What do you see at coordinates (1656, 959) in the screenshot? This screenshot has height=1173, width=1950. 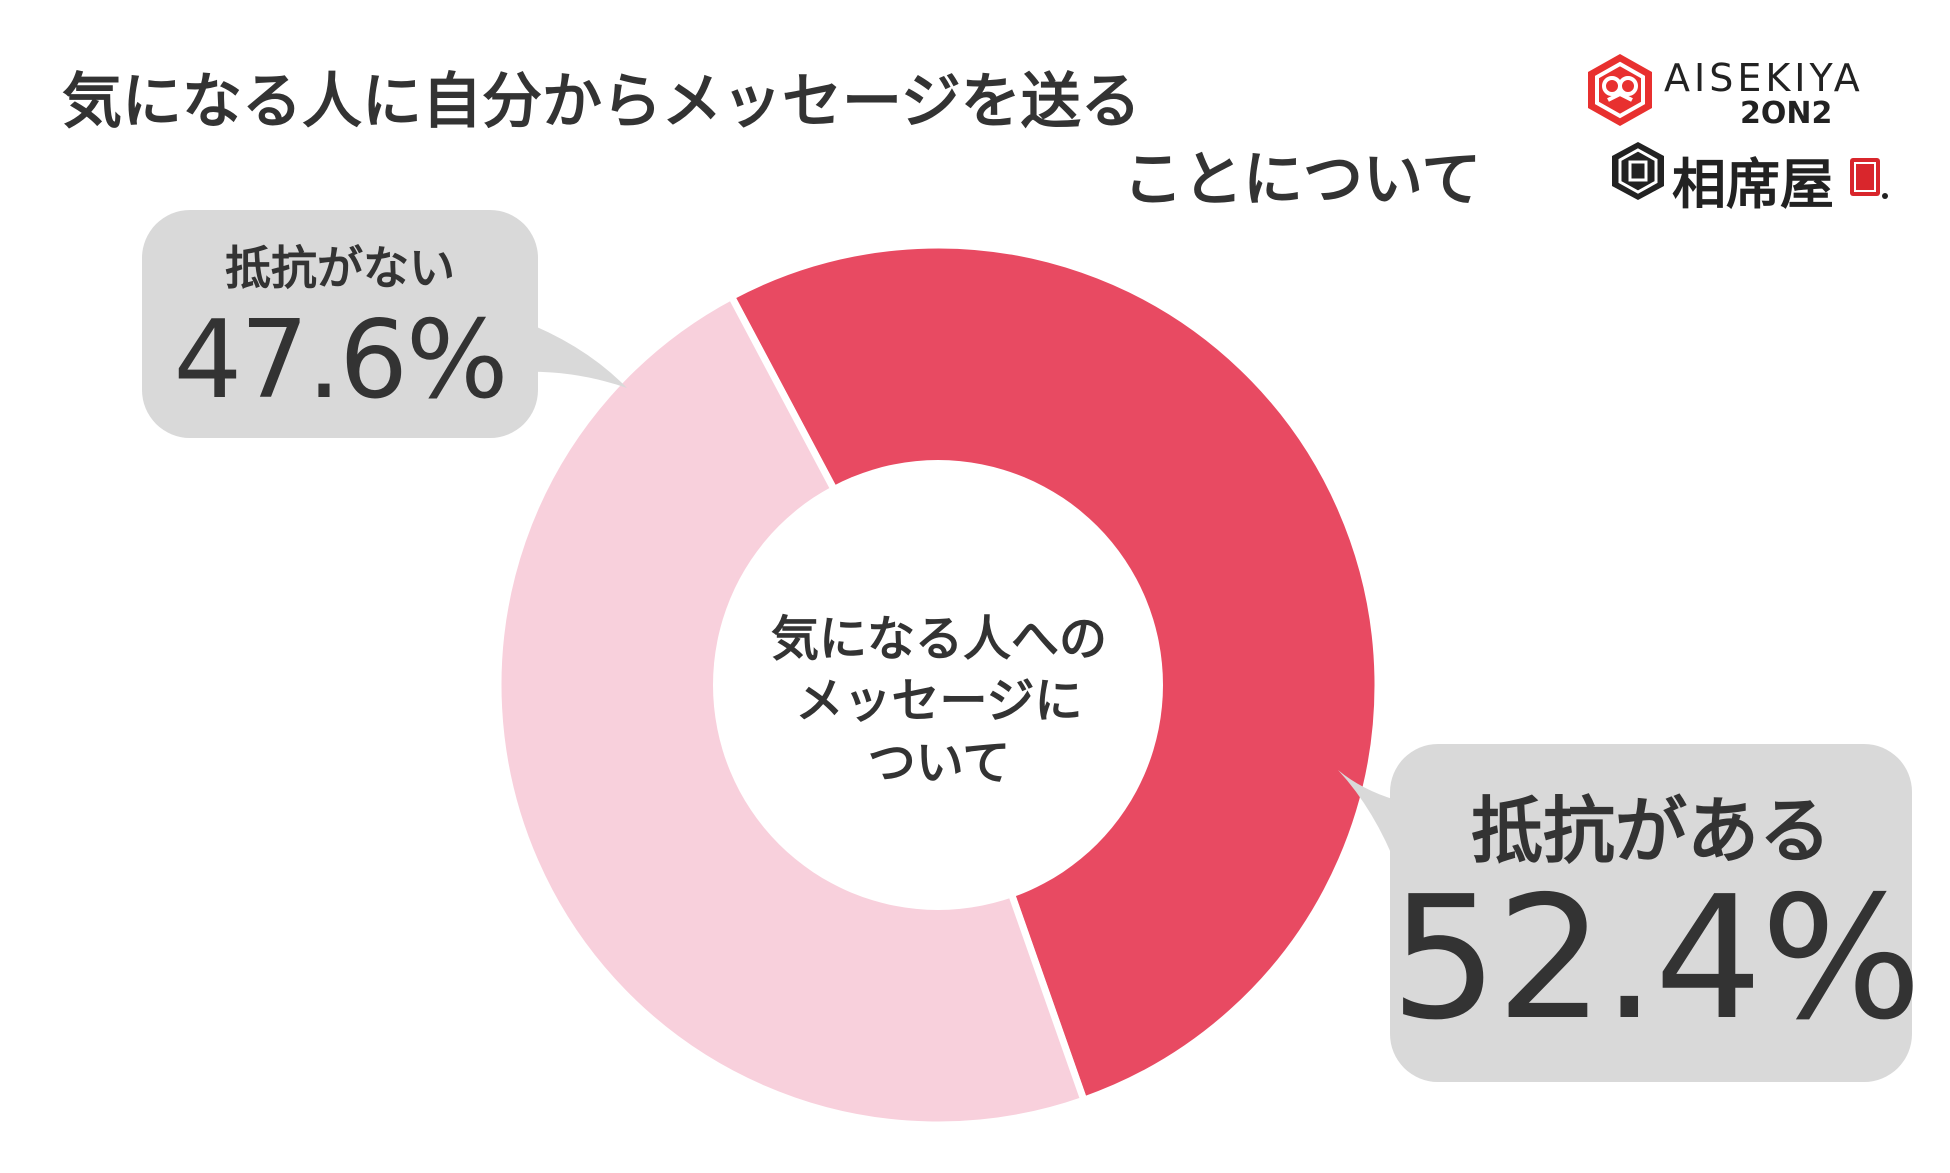 I see `slice-value-yes: 52.4%` at bounding box center [1656, 959].